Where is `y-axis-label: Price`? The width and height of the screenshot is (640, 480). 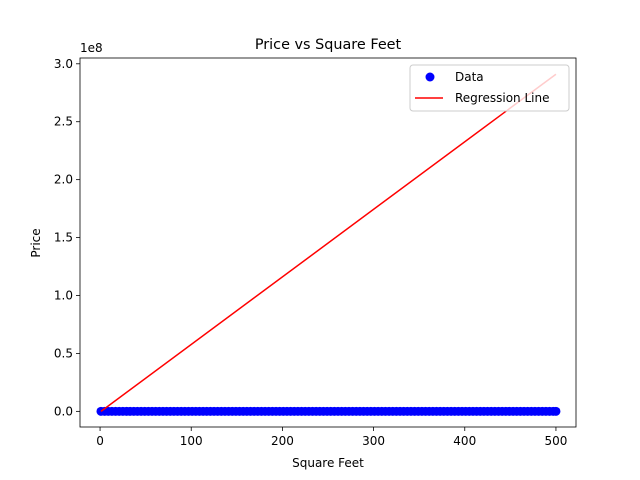
y-axis-label: Price is located at coordinates (36, 242).